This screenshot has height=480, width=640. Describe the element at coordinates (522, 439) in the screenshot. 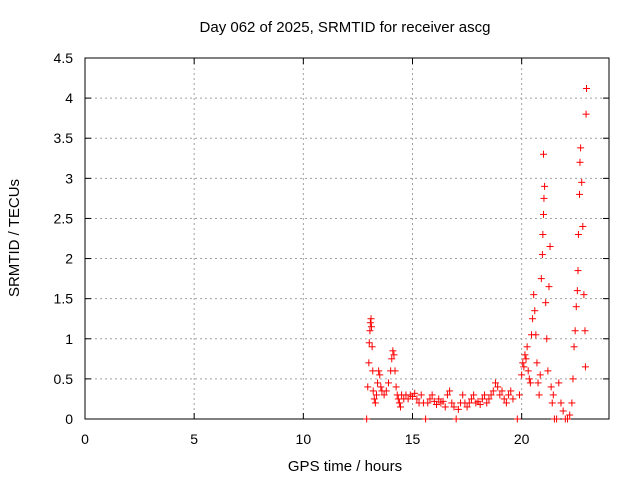

I see `x-tick-label: 20` at that location.